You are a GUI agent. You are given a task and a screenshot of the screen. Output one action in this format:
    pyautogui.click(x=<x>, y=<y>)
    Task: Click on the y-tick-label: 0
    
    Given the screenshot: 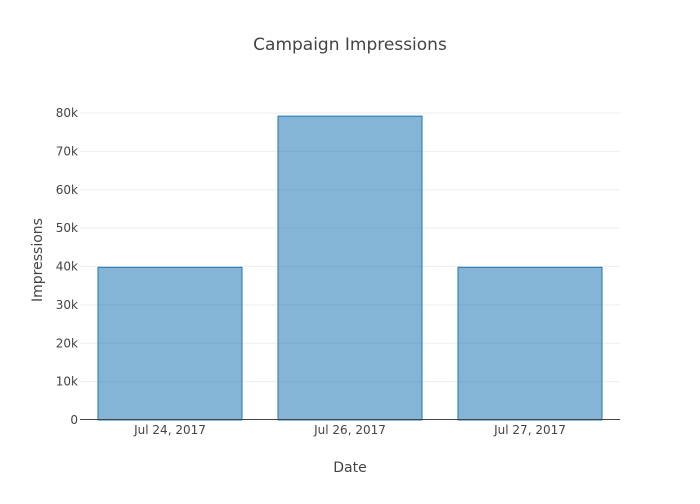 What is the action you would take?
    pyautogui.click(x=74, y=420)
    